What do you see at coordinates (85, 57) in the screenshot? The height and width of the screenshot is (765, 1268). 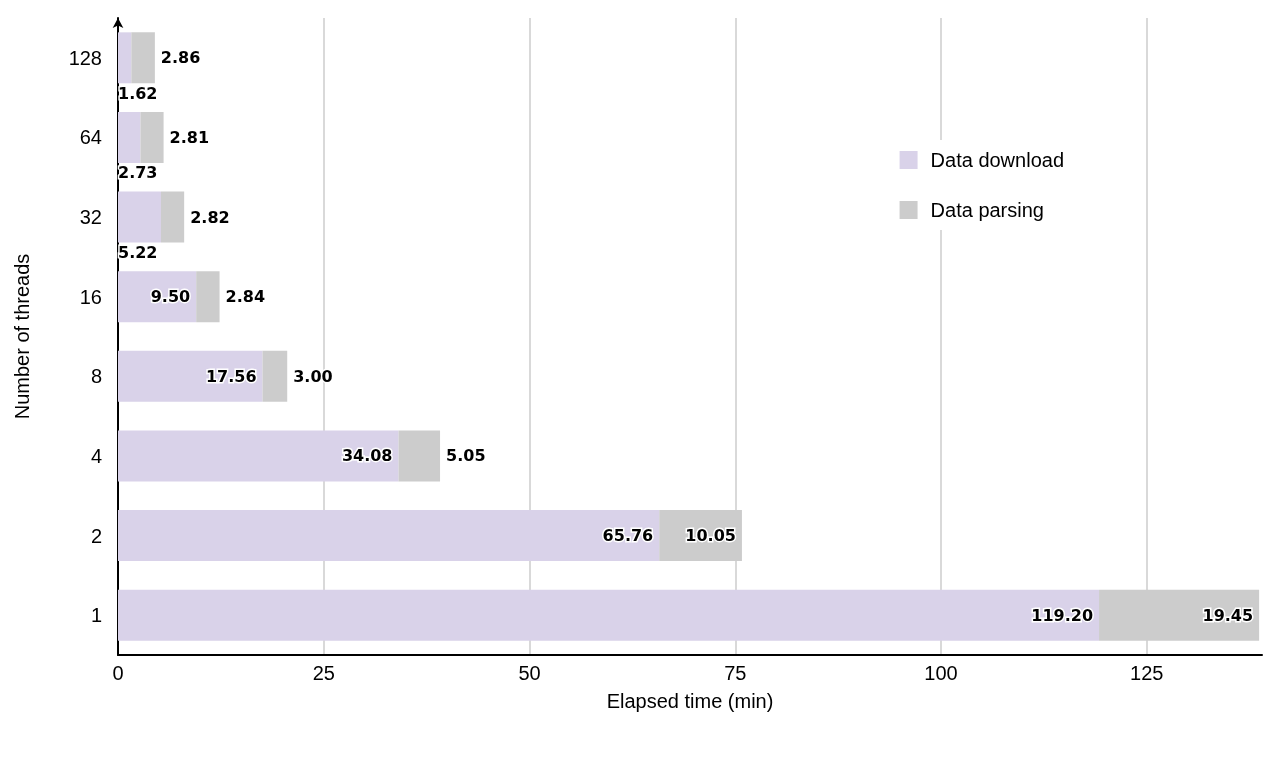 I see `y-tick-label: 128` at bounding box center [85, 57].